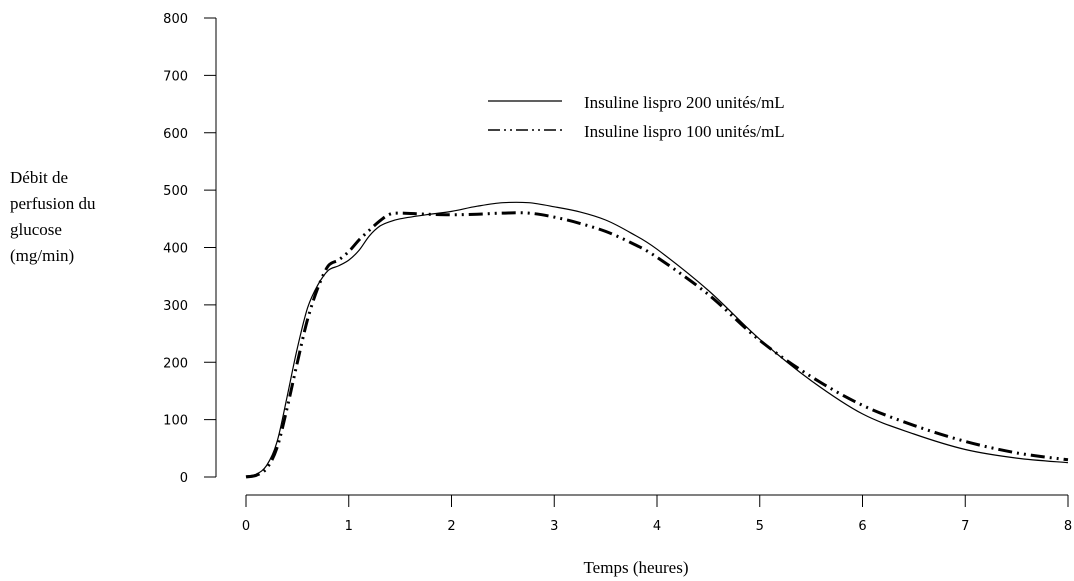 The image size is (1074, 581). I want to click on x-tick-label: 1, so click(349, 526).